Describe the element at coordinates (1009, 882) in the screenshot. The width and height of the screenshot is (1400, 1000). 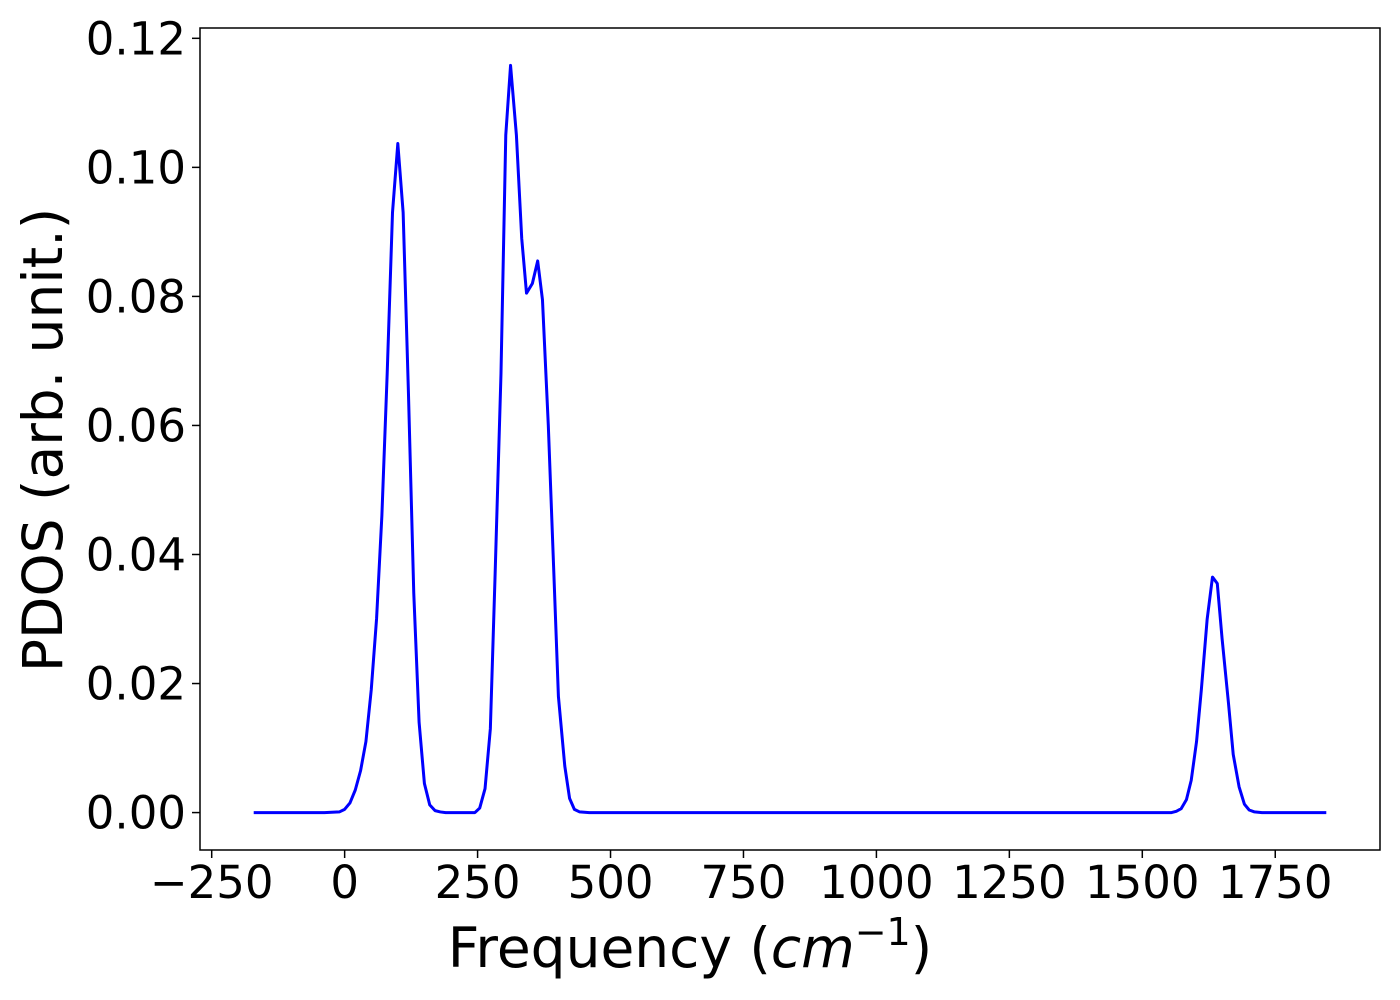
I see `x-tick-label: 1250` at that location.